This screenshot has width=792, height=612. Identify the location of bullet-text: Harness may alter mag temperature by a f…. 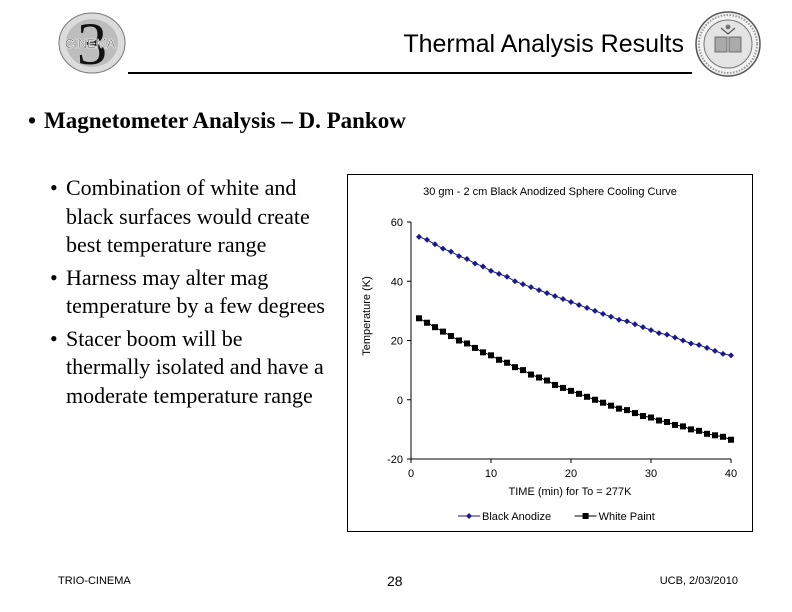
(195, 291).